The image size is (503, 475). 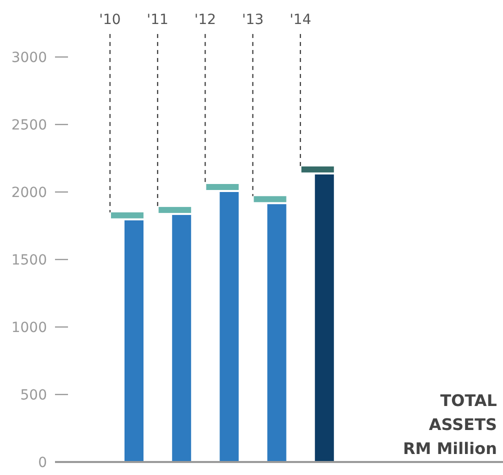 I want to click on y-tick-label: 2500, so click(x=29, y=125).